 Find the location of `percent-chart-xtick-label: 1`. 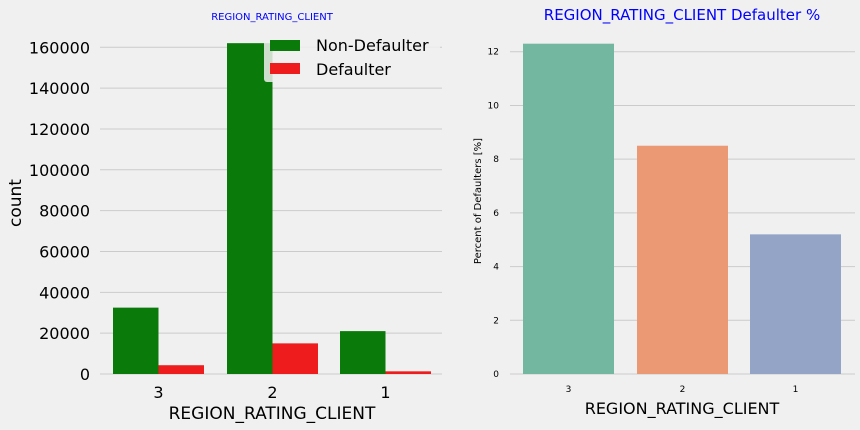

percent-chart-xtick-label: 1 is located at coordinates (796, 390).